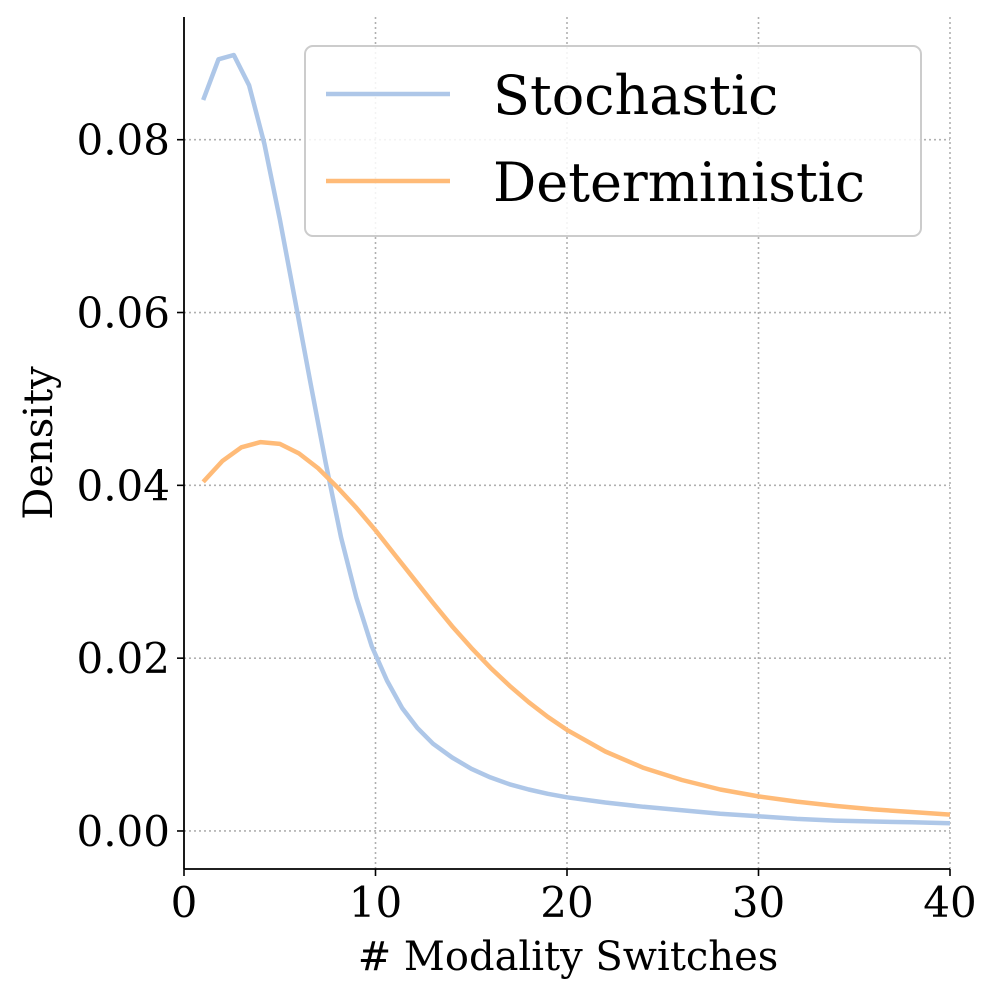 Image resolution: width=998 pixels, height=997 pixels. Describe the element at coordinates (679, 182) in the screenshot. I see `legend-label-deterministic: Deterministic` at that location.